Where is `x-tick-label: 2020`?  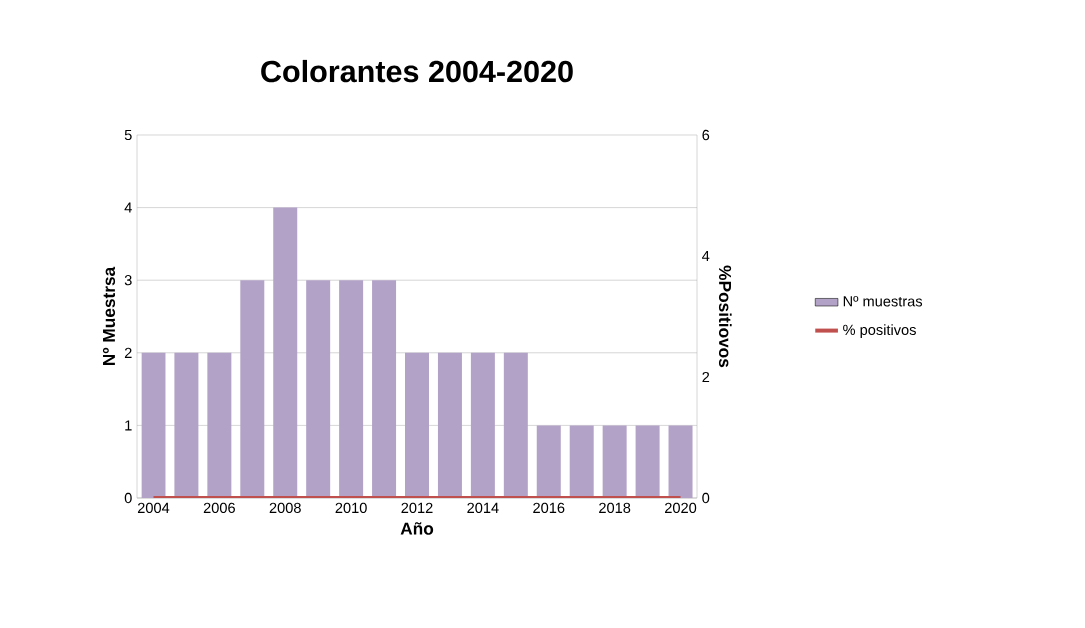 x-tick-label: 2020 is located at coordinates (681, 508).